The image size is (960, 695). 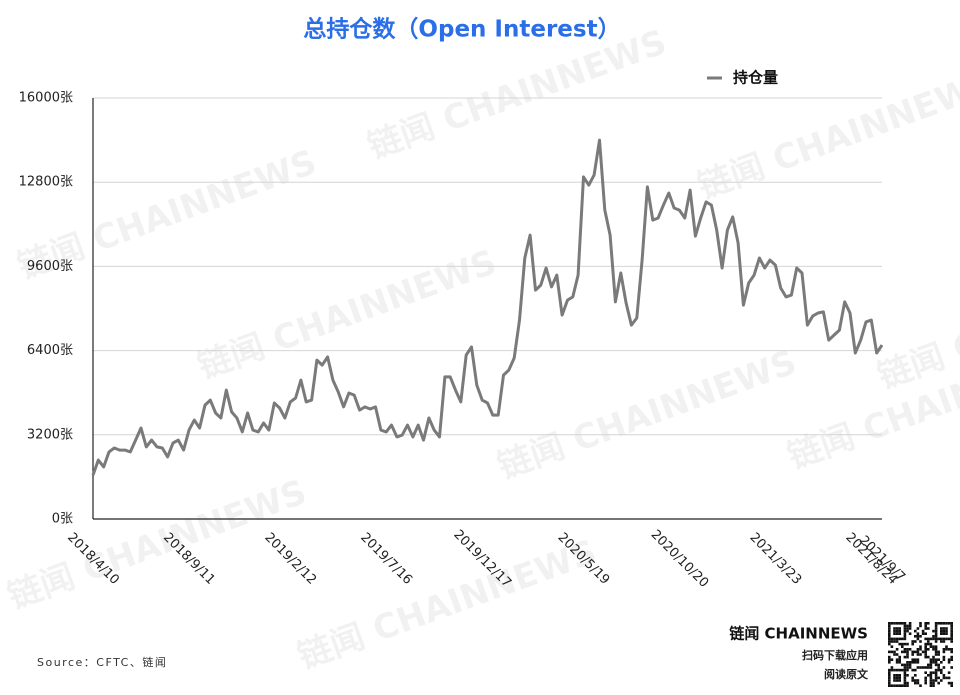 What do you see at coordinates (846, 674) in the screenshot?
I see `read-original: 阅读原文` at bounding box center [846, 674].